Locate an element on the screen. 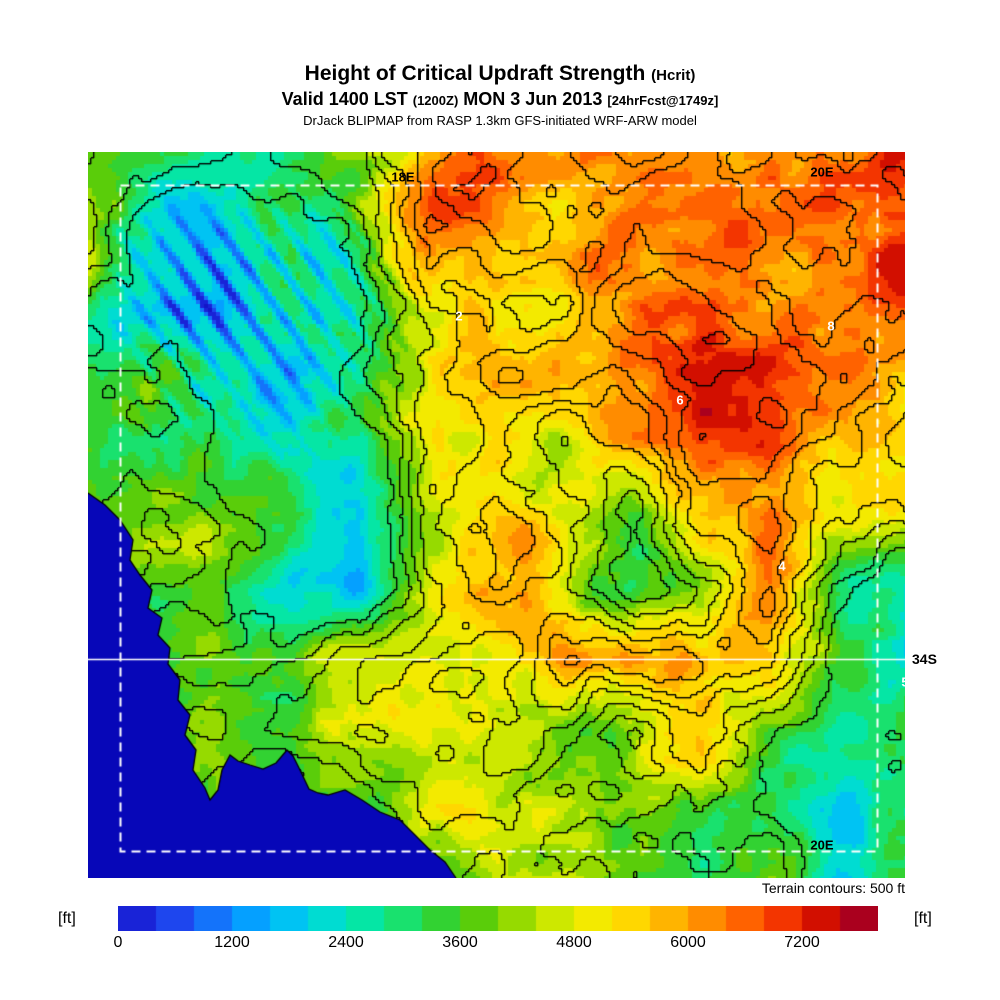  terrain-contours-note: Terrain contours: 500 ft is located at coordinates (833, 888).